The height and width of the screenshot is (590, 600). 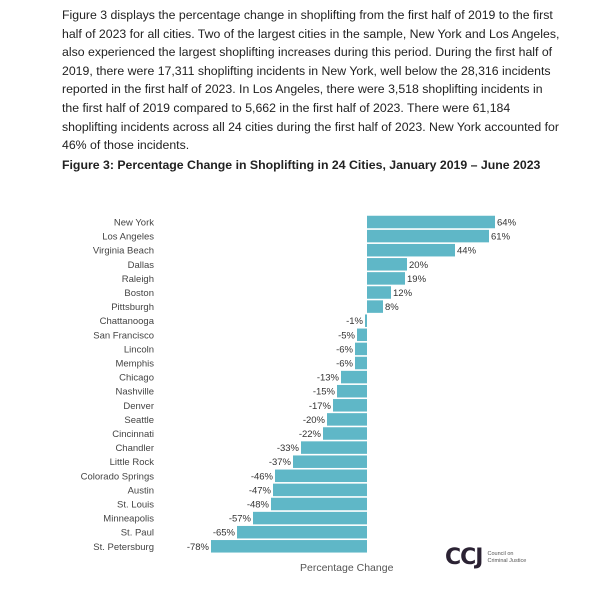 What do you see at coordinates (280, 462) in the screenshot?
I see `data-label: -37%` at bounding box center [280, 462].